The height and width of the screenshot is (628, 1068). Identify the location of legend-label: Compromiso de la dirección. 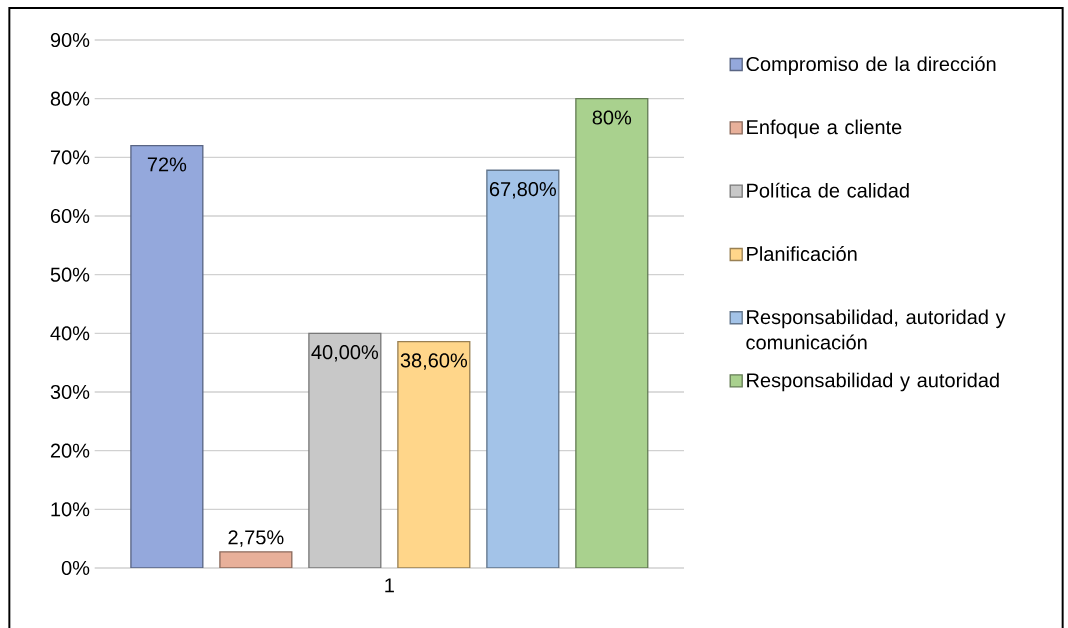
(871, 66).